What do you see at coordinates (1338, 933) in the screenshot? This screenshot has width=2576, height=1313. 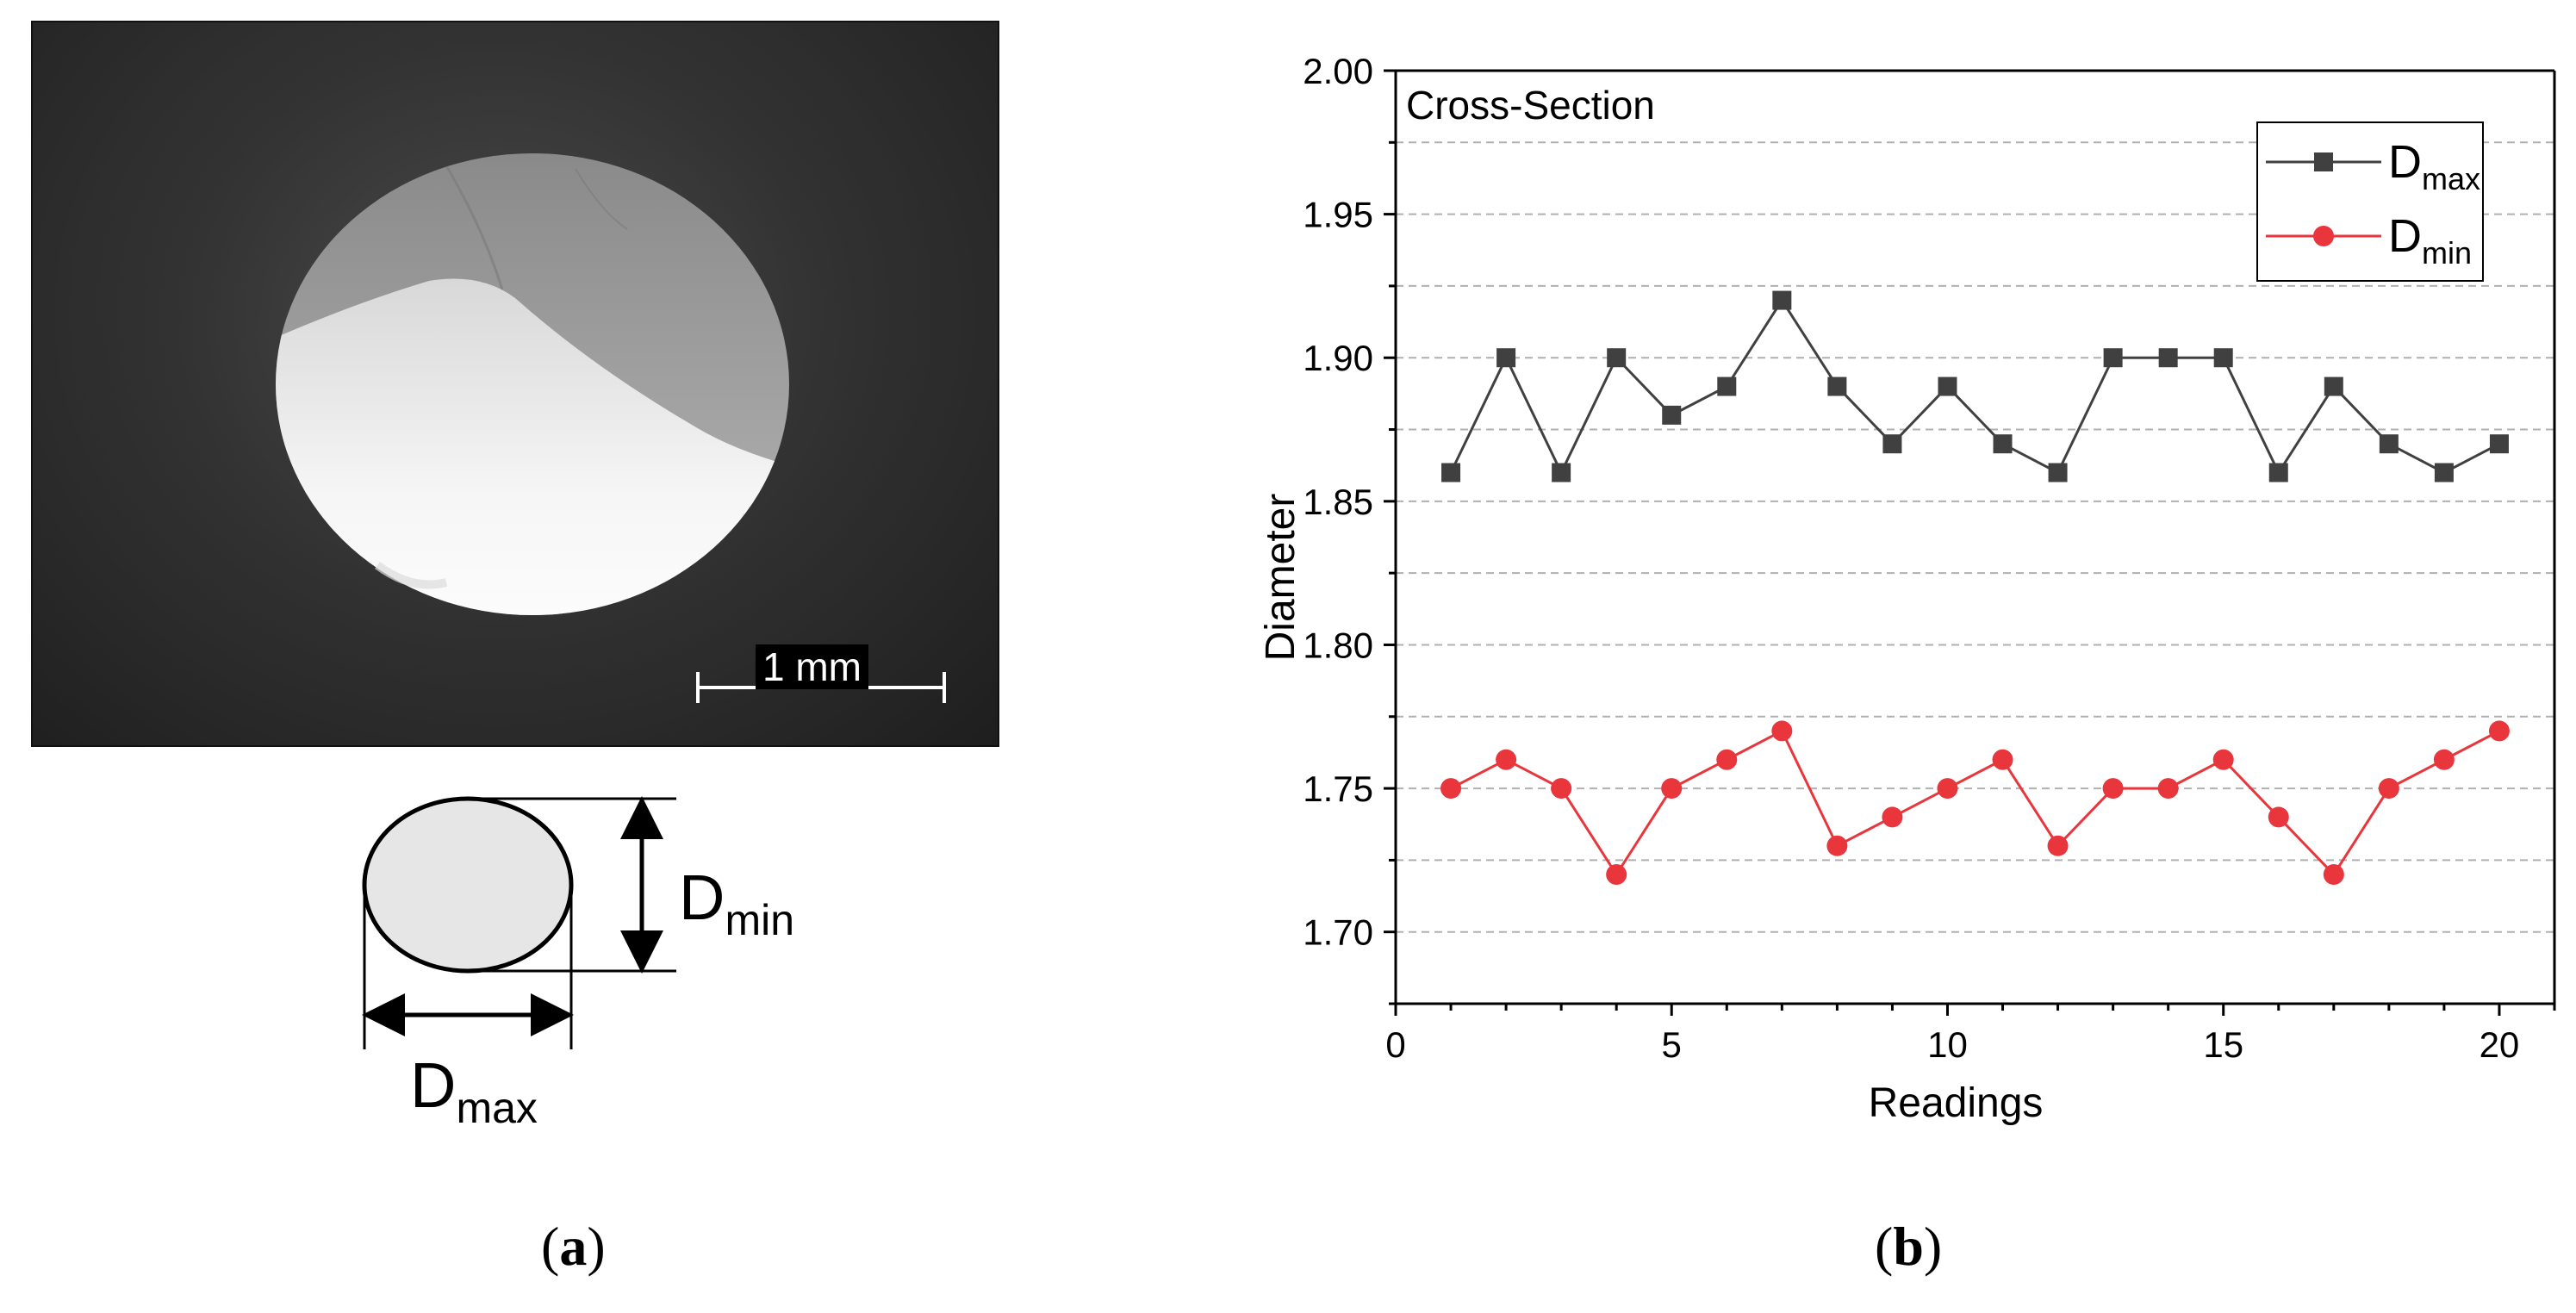 I see `y-tick-label: 1.70` at bounding box center [1338, 933].